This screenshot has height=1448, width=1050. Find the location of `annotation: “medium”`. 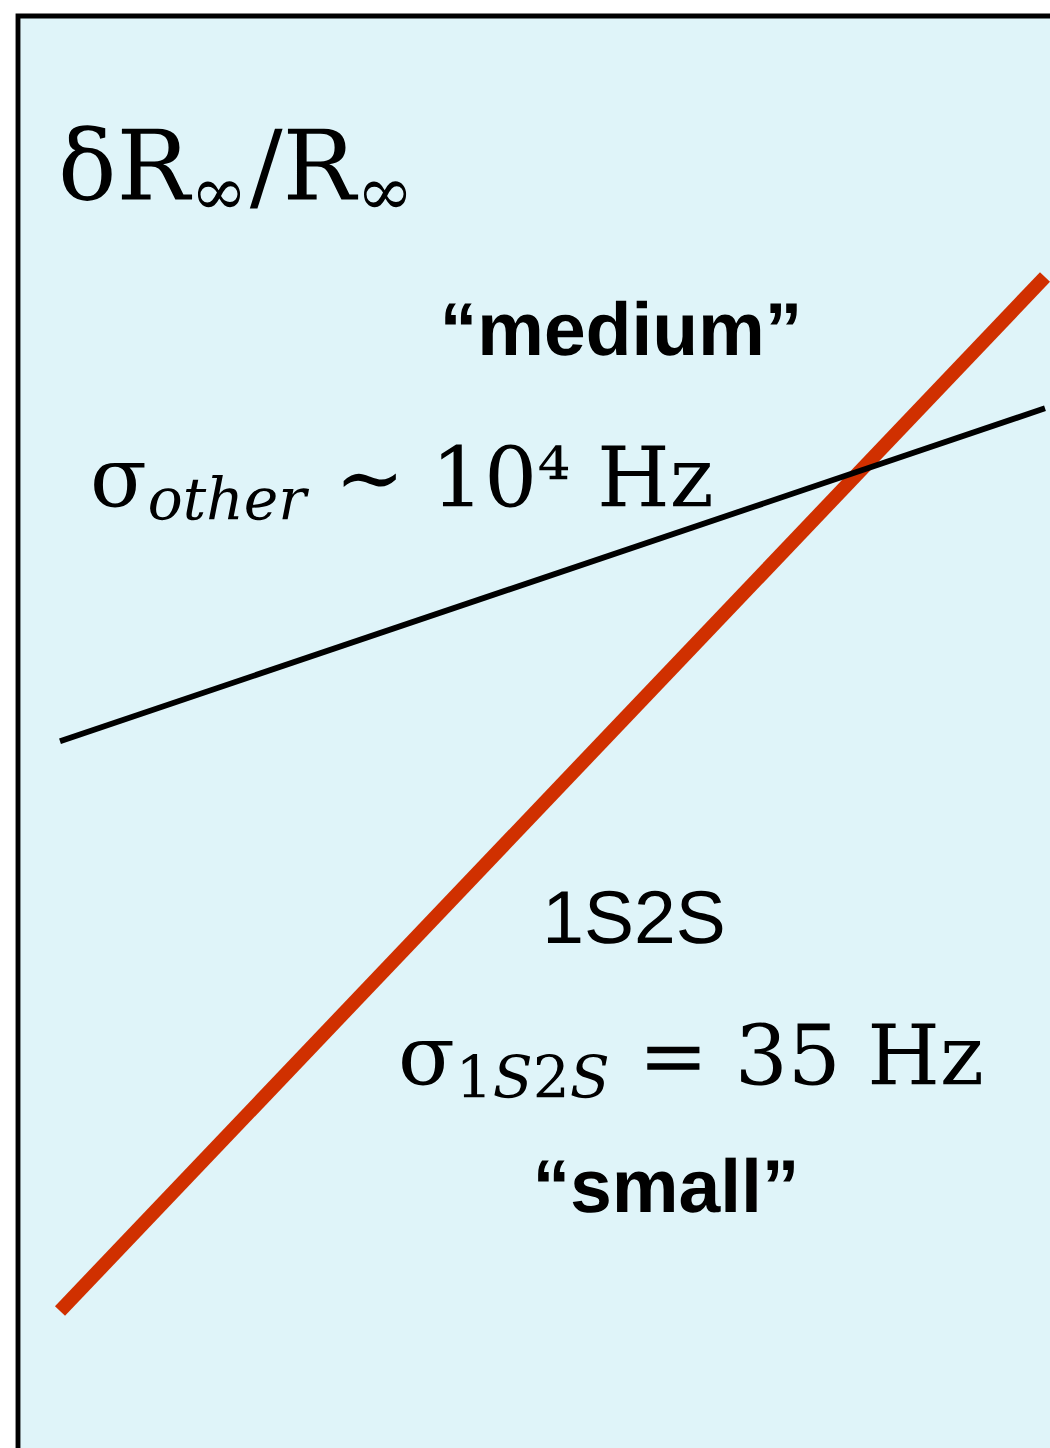

annotation: “medium” is located at coordinates (621, 328).